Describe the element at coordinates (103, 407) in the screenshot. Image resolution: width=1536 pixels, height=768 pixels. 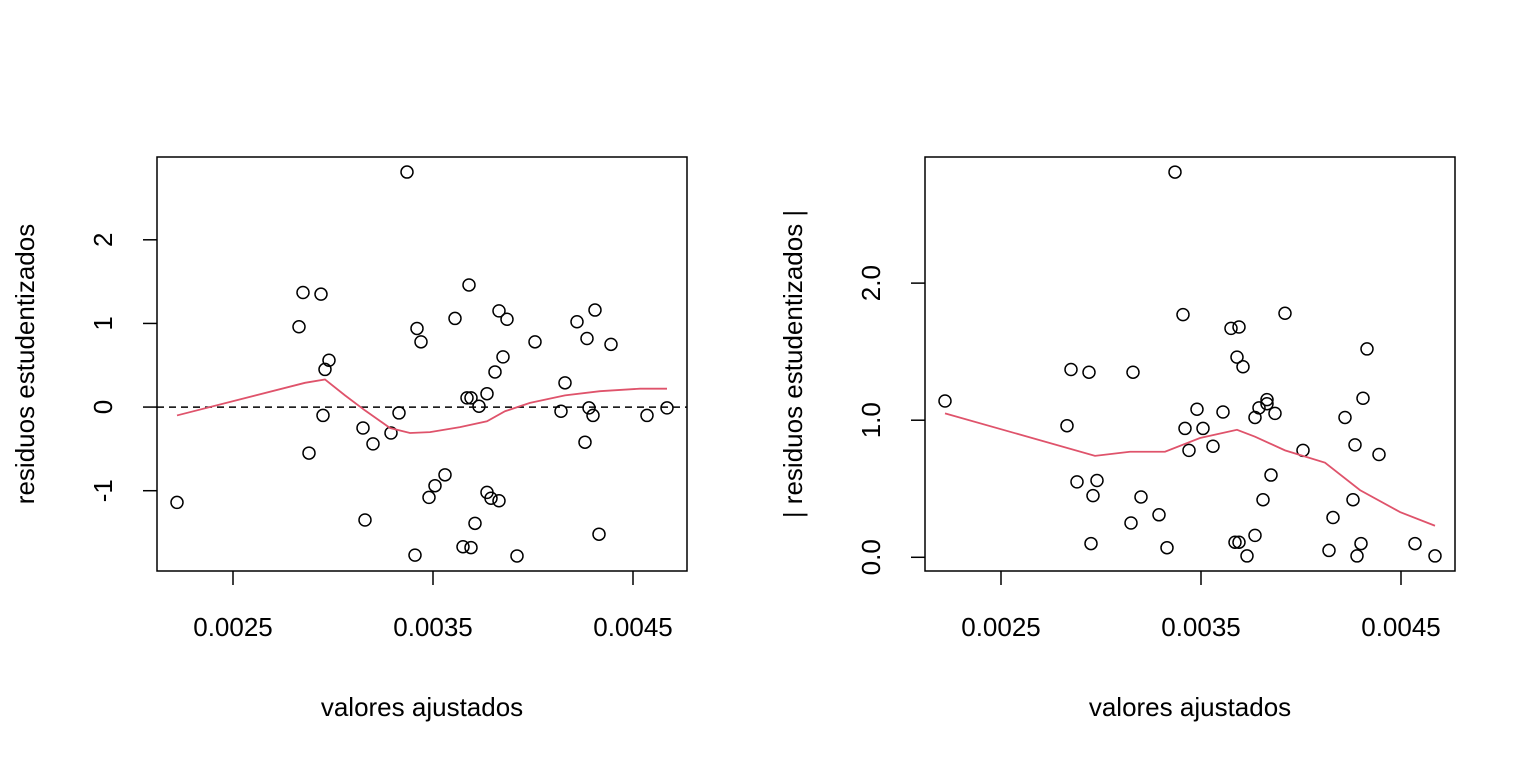
I see `y-tick-label: 0` at that location.